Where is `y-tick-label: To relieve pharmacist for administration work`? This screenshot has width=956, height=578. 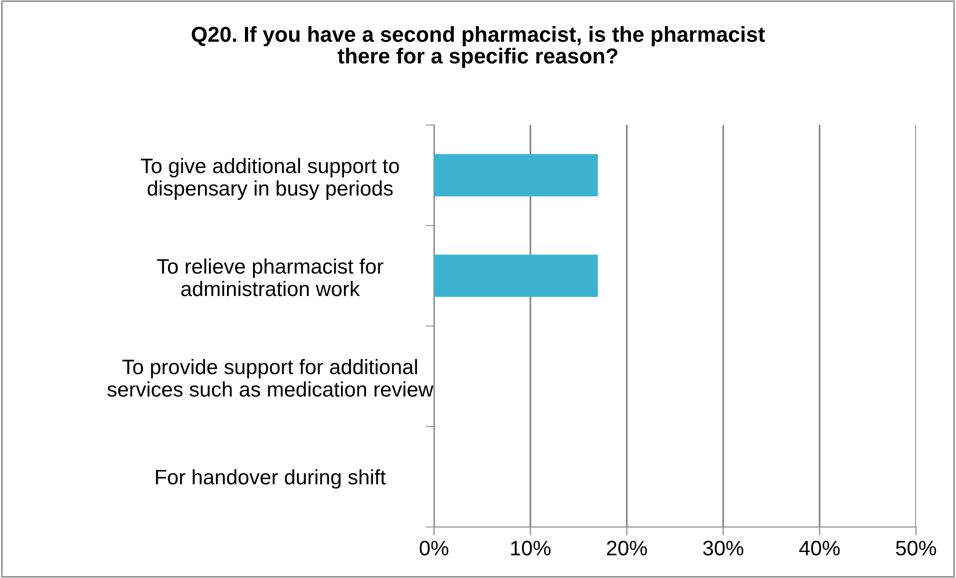
y-tick-label: To relieve pharmacist for administration work is located at coordinates (270, 277).